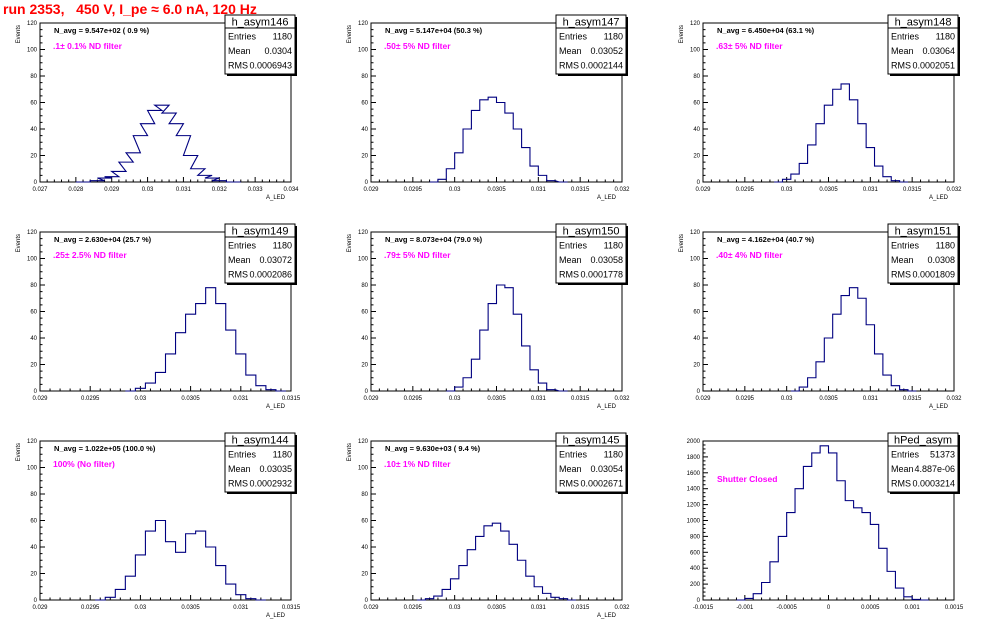 The width and height of the screenshot is (996, 622). What do you see at coordinates (749, 46) in the screenshot?
I see `filter-label: .63± 5% ND filter` at bounding box center [749, 46].